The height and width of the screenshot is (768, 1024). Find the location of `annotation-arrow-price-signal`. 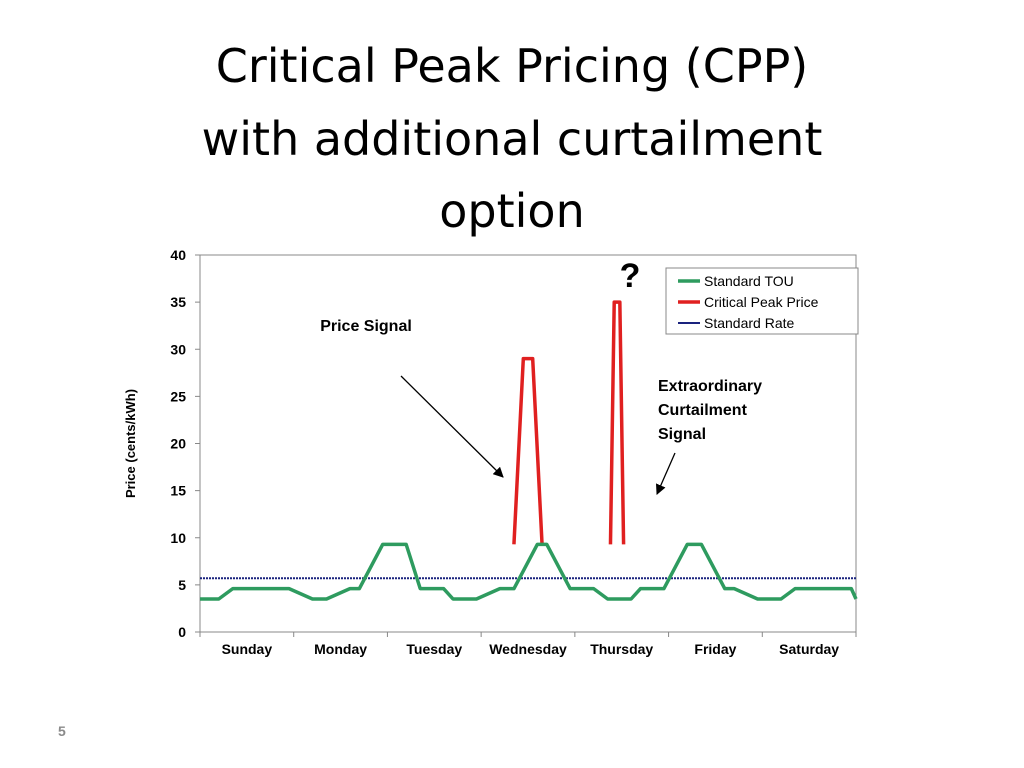

annotation-arrow-price-signal is located at coordinates (452, 426).